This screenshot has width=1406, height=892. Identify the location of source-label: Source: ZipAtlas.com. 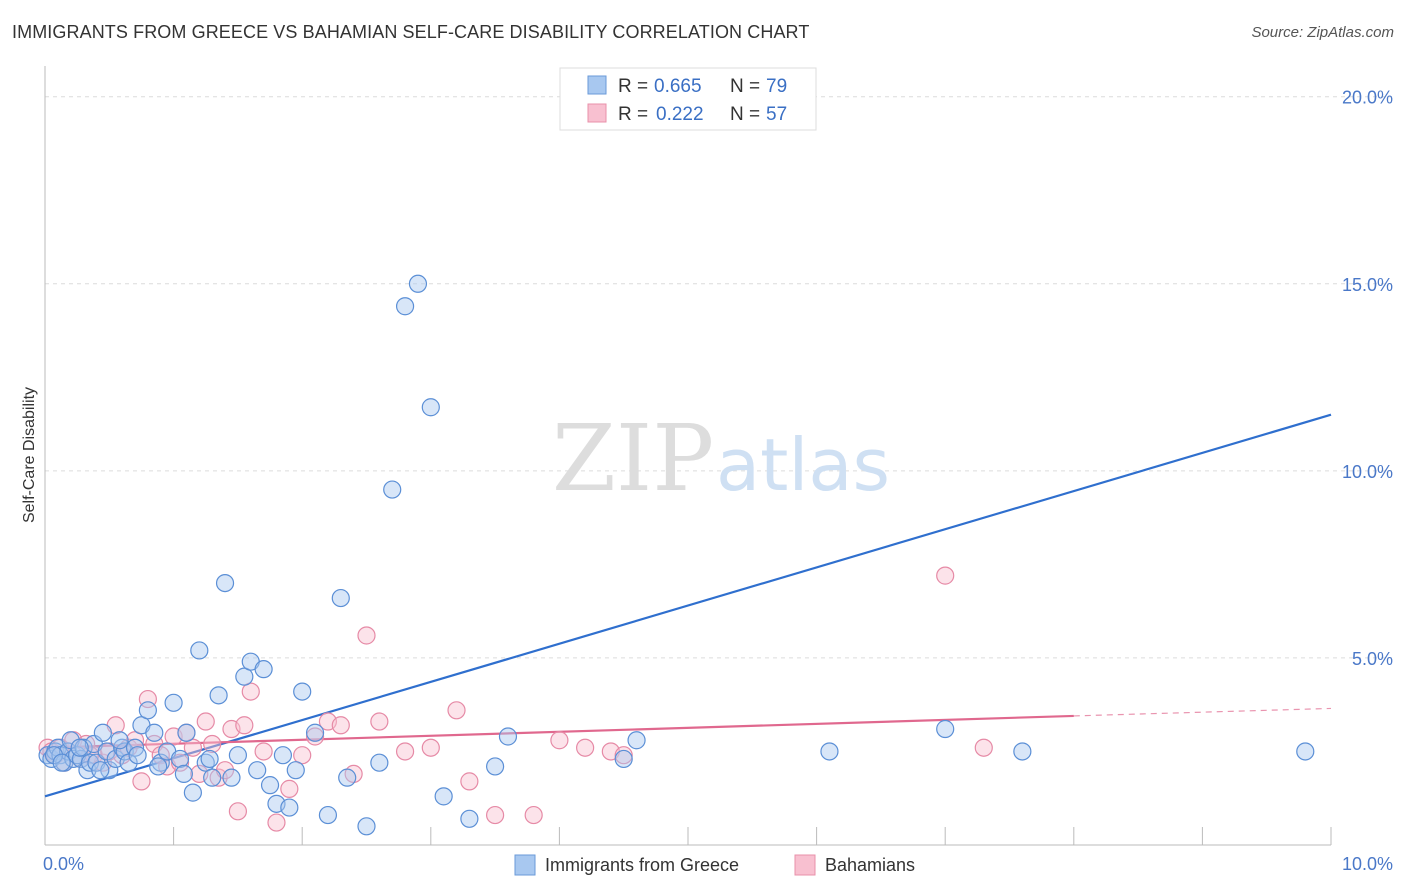
(1322, 32).